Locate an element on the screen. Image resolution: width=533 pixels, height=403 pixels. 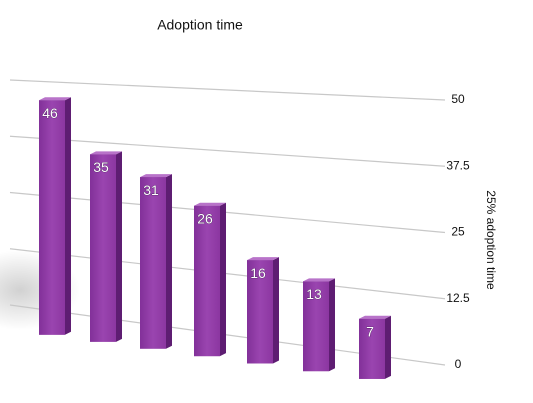
value-label: 46 is located at coordinates (50, 113).